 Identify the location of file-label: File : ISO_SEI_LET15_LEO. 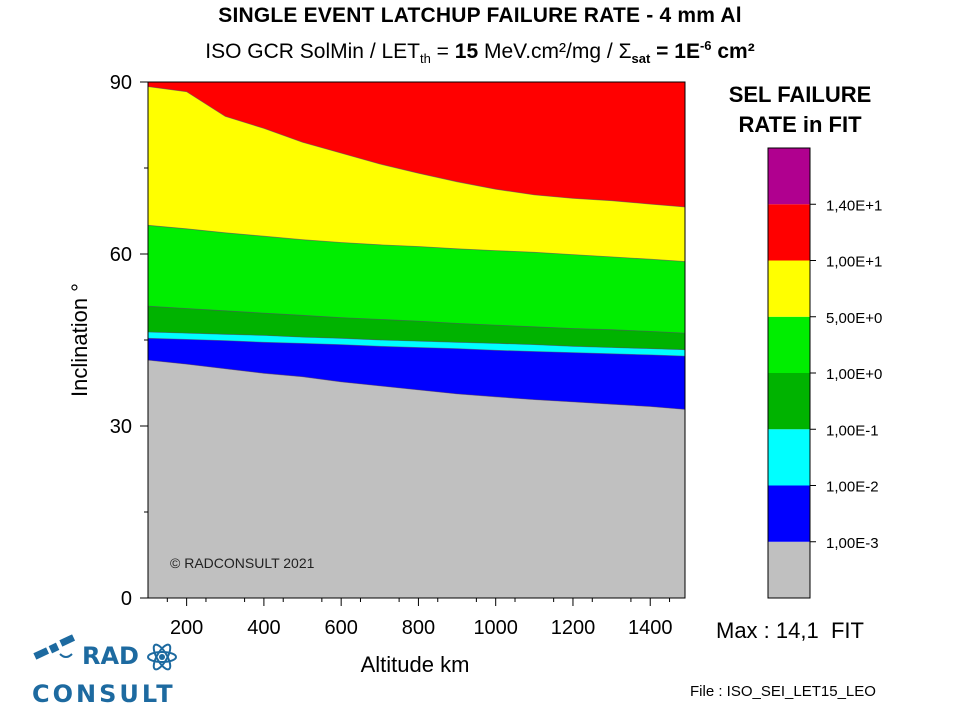
(783, 691).